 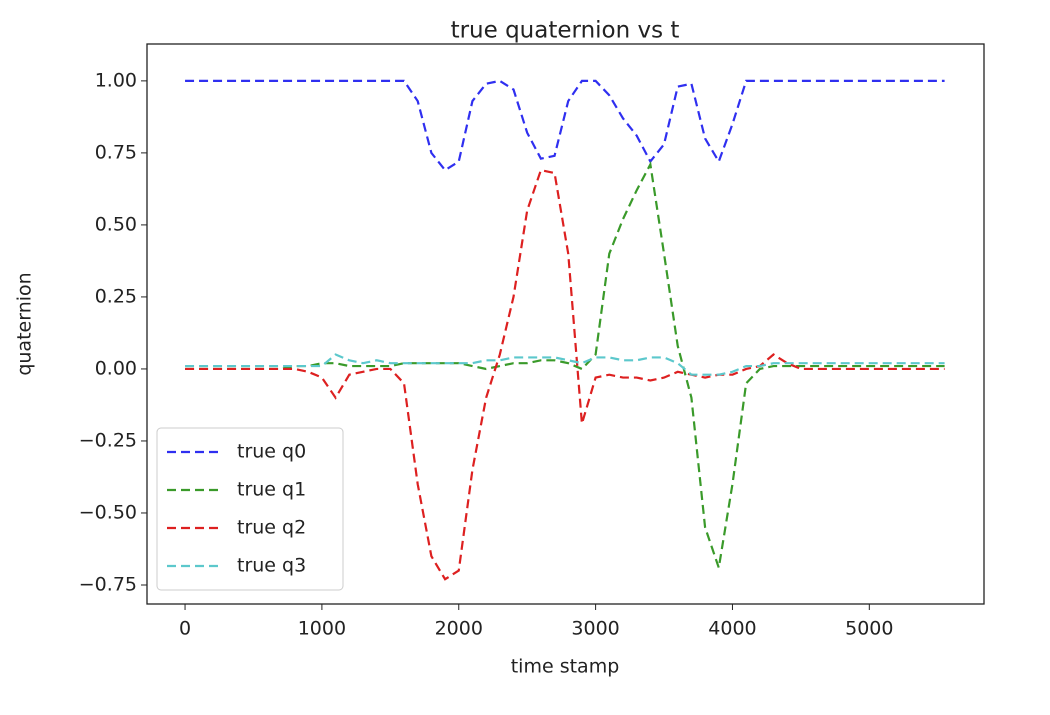 What do you see at coordinates (322, 629) in the screenshot?
I see `x-tick-label: 1000` at bounding box center [322, 629].